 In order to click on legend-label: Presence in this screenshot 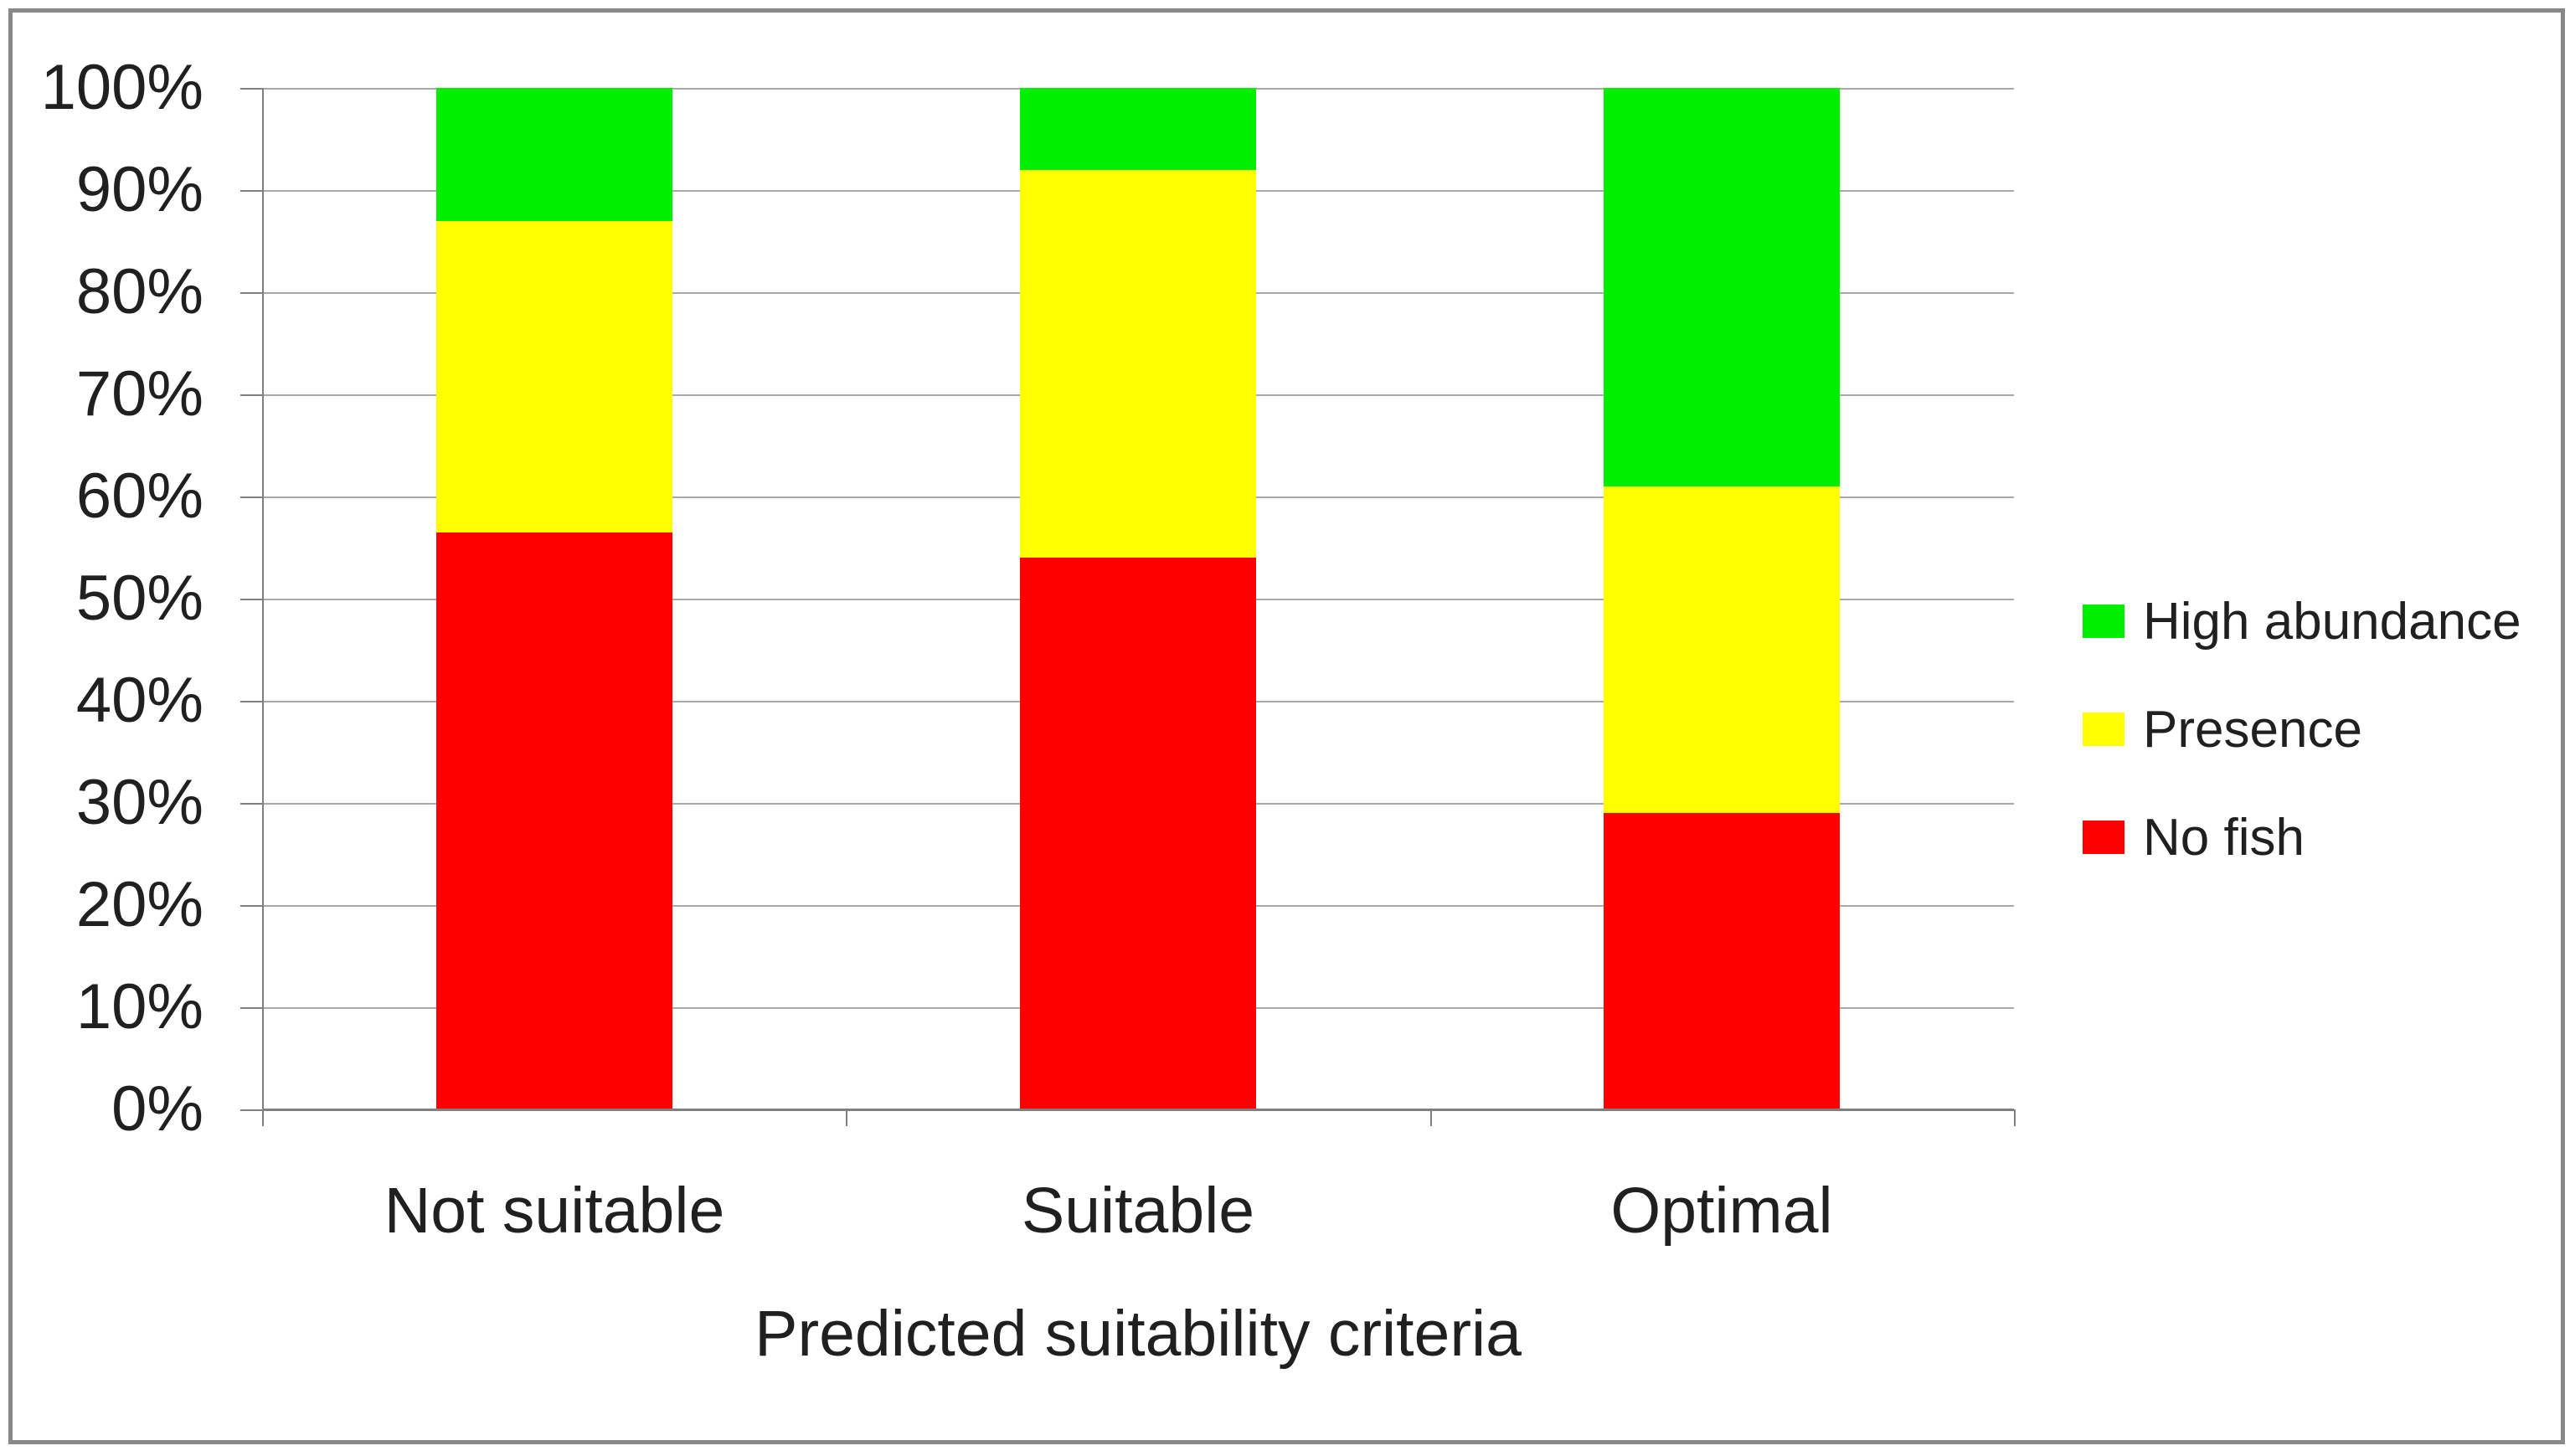, I will do `click(2252, 729)`.